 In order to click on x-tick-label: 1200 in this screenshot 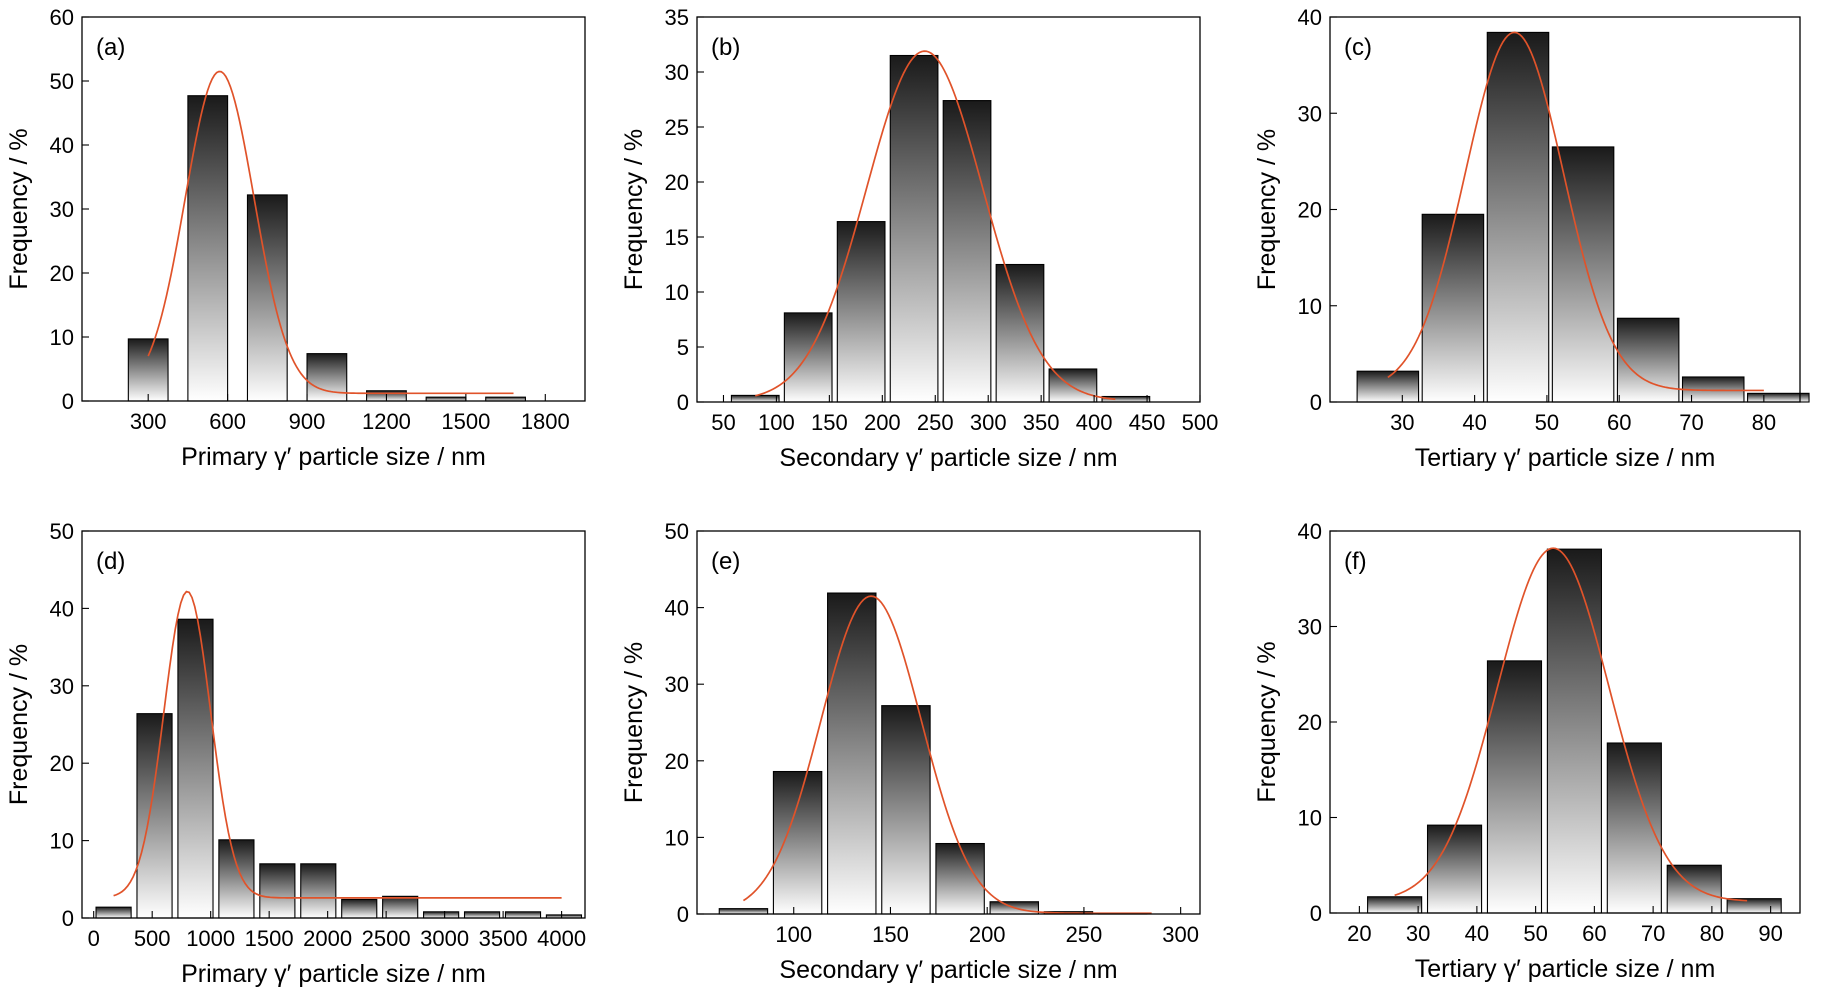, I will do `click(386, 421)`.